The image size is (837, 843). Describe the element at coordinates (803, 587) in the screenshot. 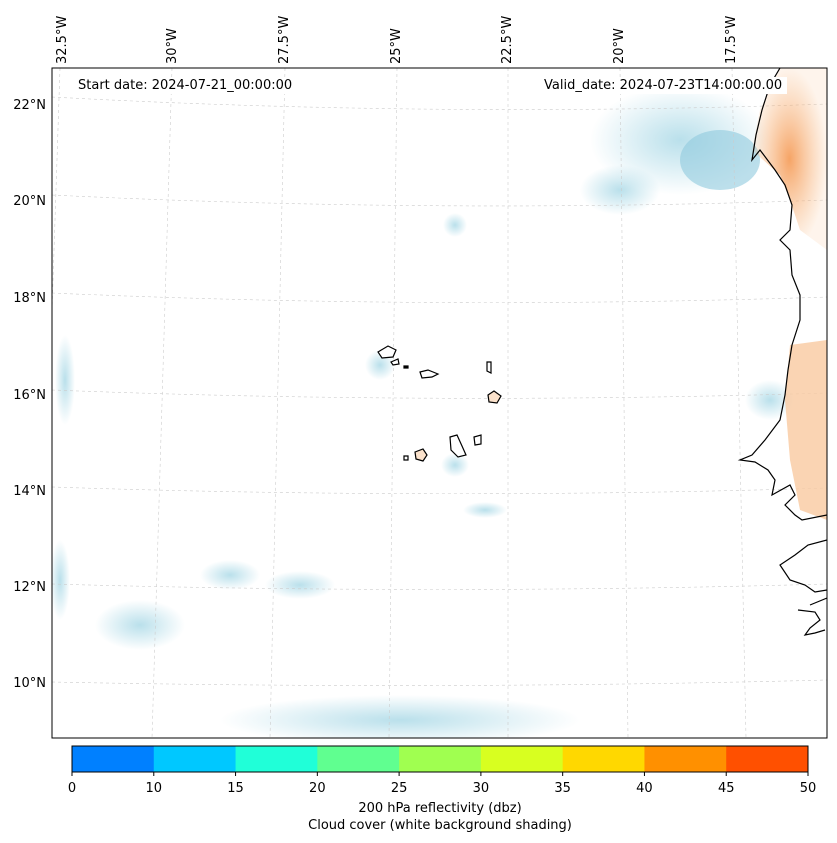

I see `africa-coastline-south` at that location.